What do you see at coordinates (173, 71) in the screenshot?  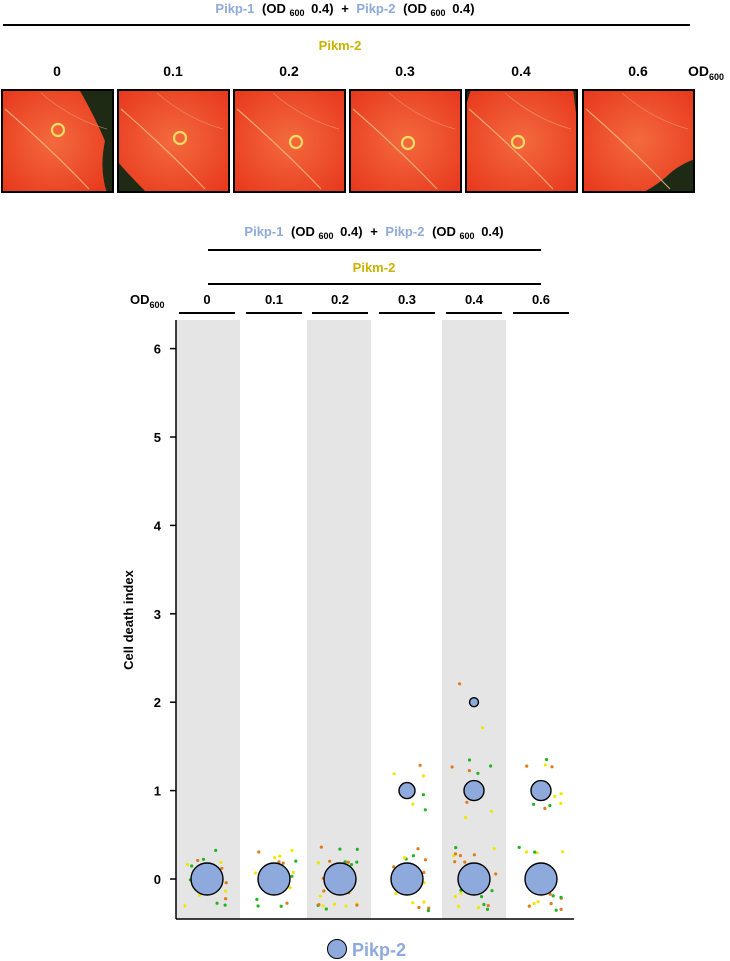 I see `photo-od-label: 0.1` at bounding box center [173, 71].